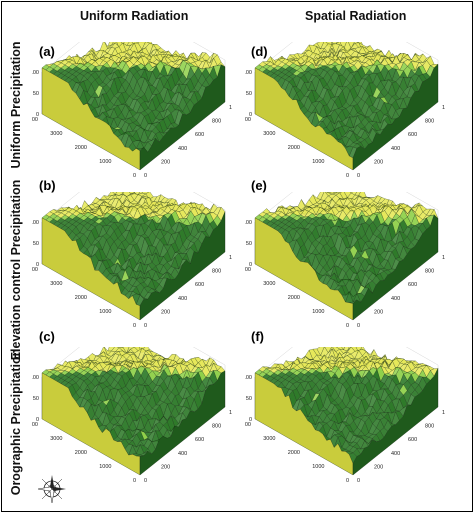  What do you see at coordinates (47, 185) in the screenshot?
I see `panel-label-b: (b)` at bounding box center [47, 185].